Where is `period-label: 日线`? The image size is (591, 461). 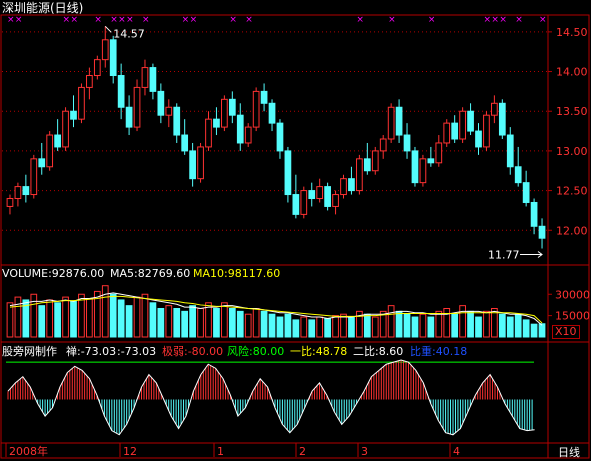
period-label: 日线 is located at coordinates (569, 452).